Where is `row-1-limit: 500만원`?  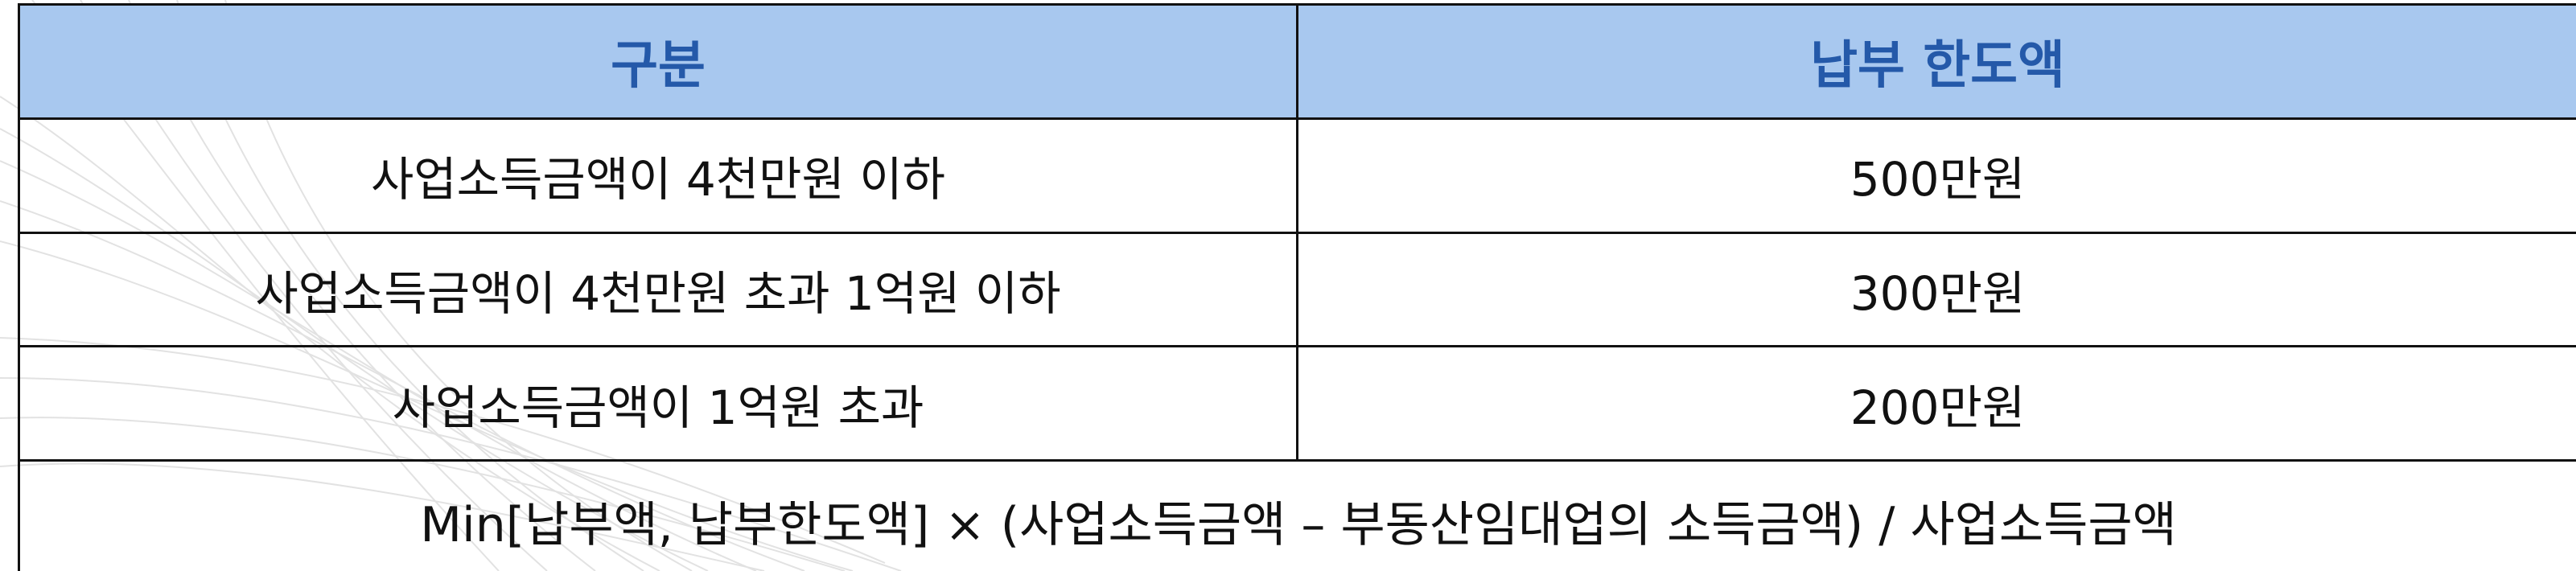 row-1-limit: 500만원 is located at coordinates (1936, 176).